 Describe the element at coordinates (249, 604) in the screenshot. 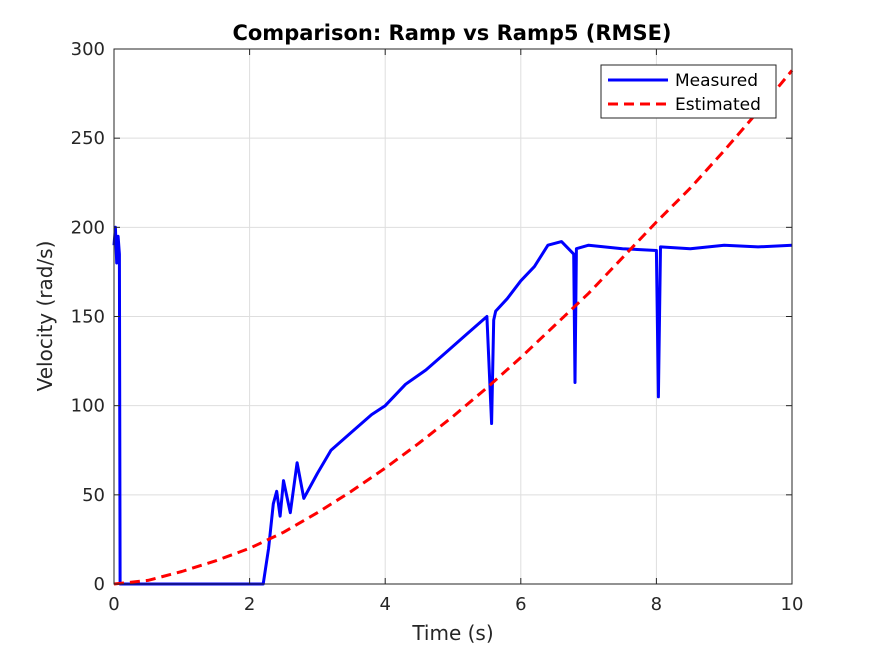

I see `x-tick-label: 2` at that location.